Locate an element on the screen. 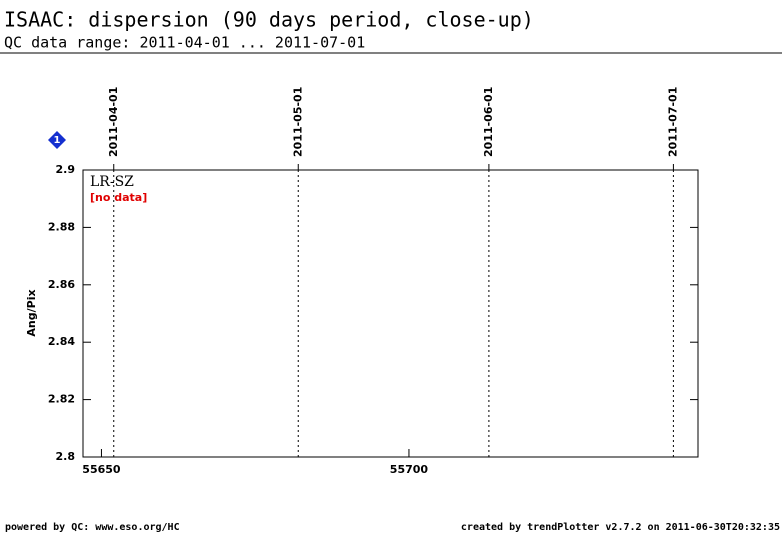  y-tick-label: 2.82 is located at coordinates (61, 399).